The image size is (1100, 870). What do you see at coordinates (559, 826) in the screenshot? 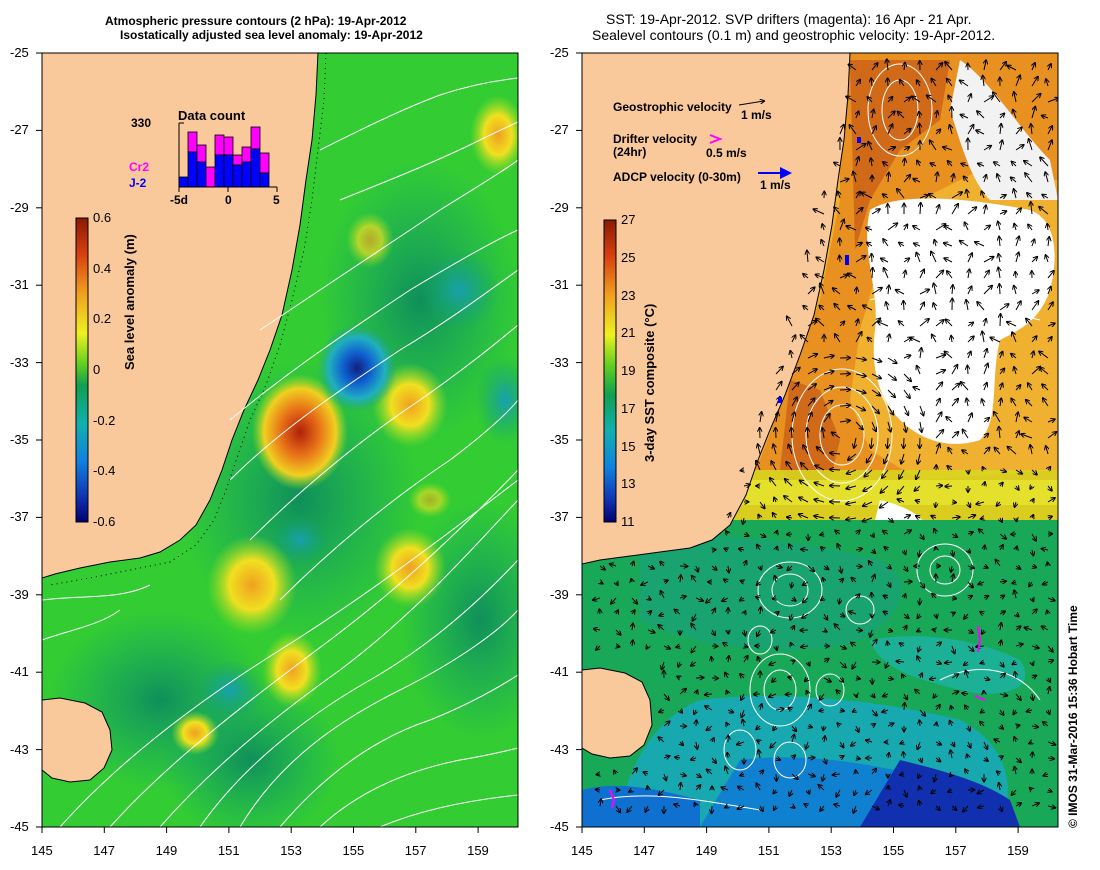
I see `right-lat-tick: -45` at bounding box center [559, 826].